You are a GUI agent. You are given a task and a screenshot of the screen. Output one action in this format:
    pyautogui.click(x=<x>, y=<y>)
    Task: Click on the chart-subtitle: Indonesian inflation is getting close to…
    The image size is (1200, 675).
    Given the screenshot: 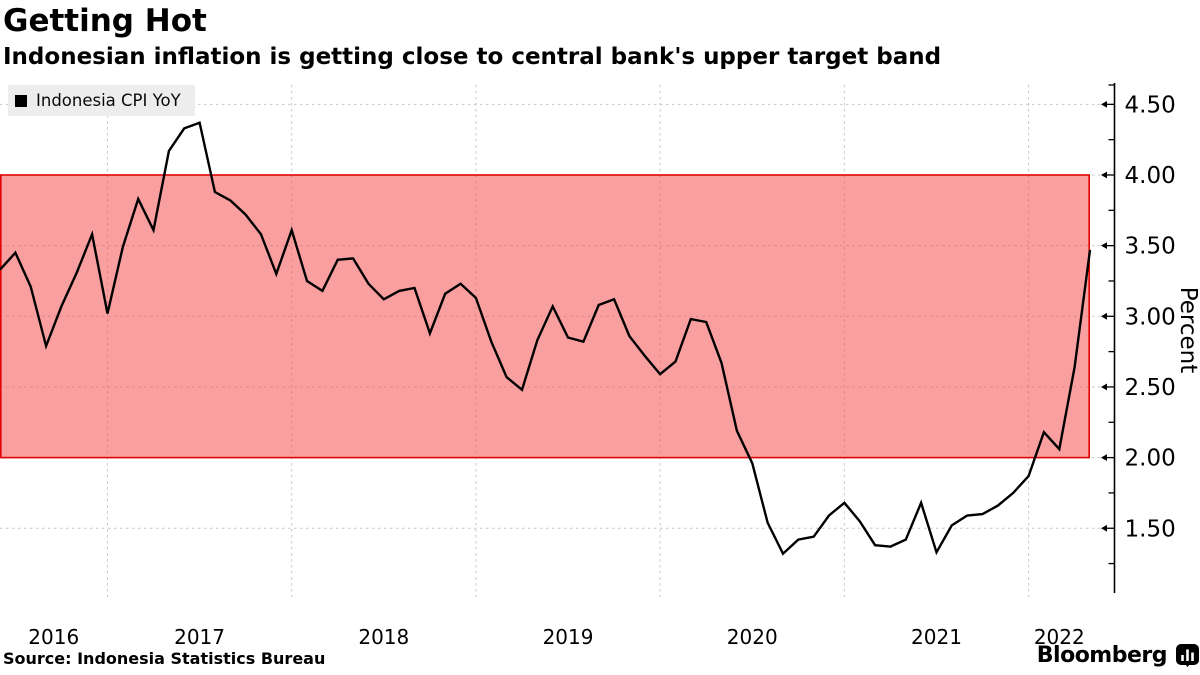 What is the action you would take?
    pyautogui.click(x=472, y=57)
    